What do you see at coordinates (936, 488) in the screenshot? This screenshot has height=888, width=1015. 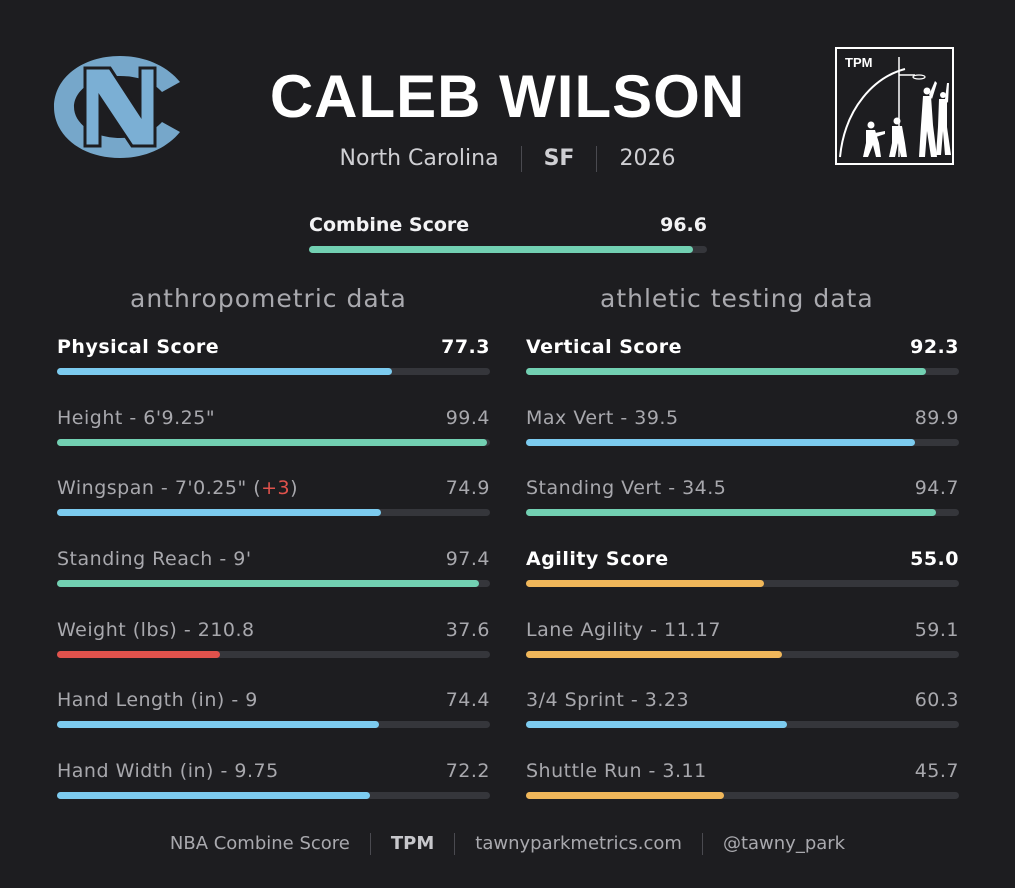 I see `metric-value: 94.7` at bounding box center [936, 488].